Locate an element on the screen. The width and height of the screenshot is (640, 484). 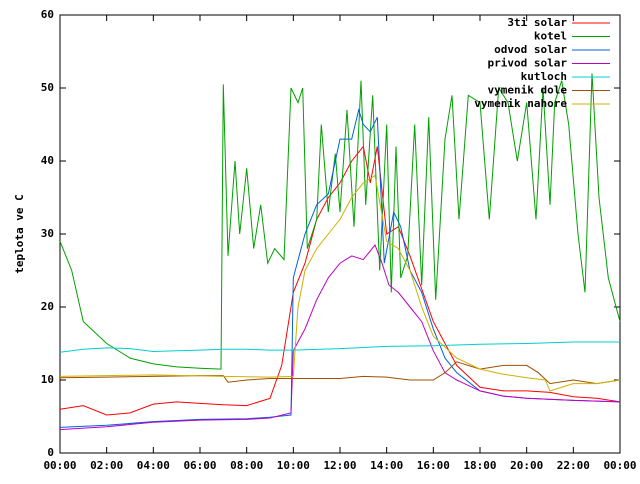
x-tick-label: 04:00 is located at coordinates (153, 465).